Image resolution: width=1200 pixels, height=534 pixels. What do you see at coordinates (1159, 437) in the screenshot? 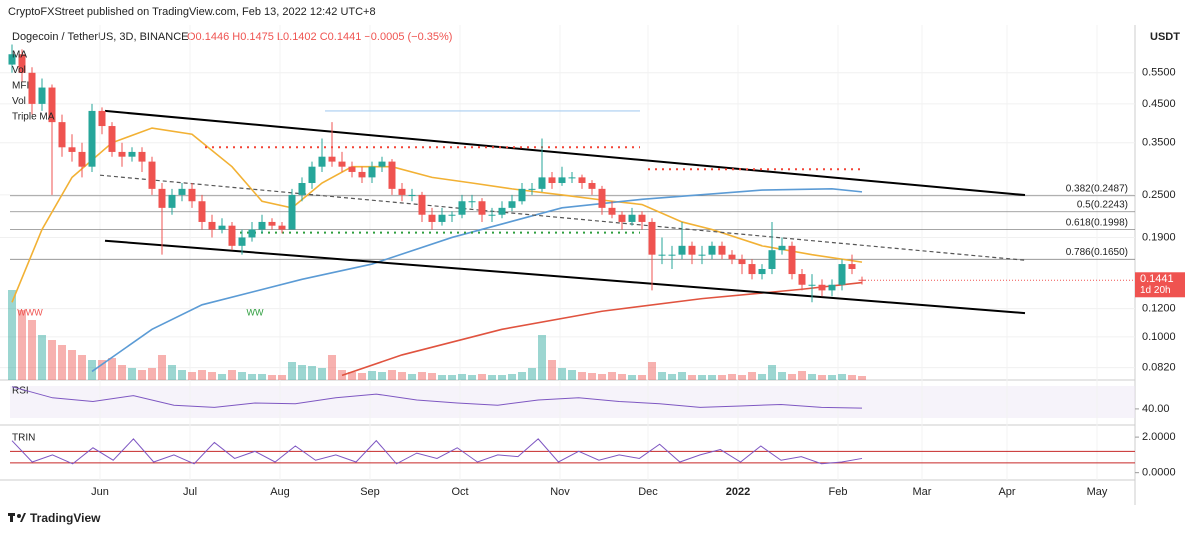
I see `y-tick-label: 2.0000` at bounding box center [1159, 437].